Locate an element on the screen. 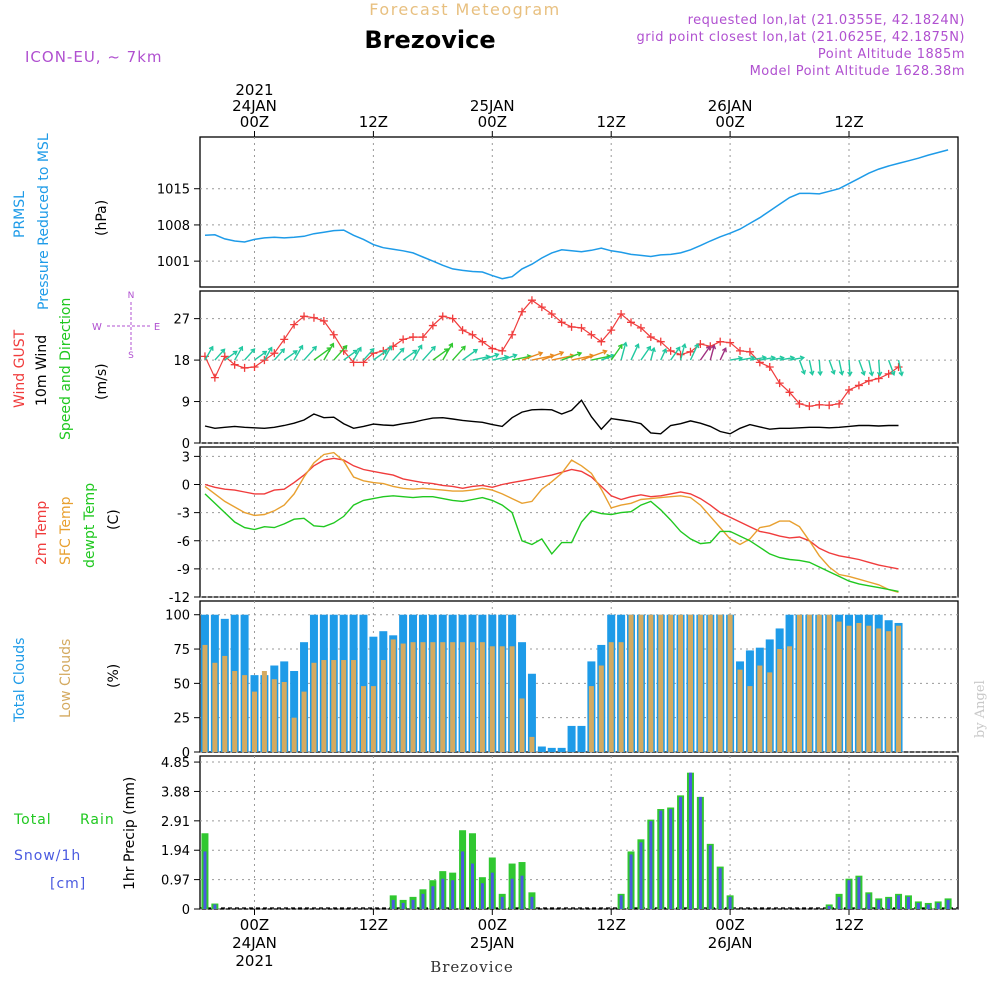 The height and width of the screenshot is (1000, 1000). top-time-label: 00Z is located at coordinates (492, 122).